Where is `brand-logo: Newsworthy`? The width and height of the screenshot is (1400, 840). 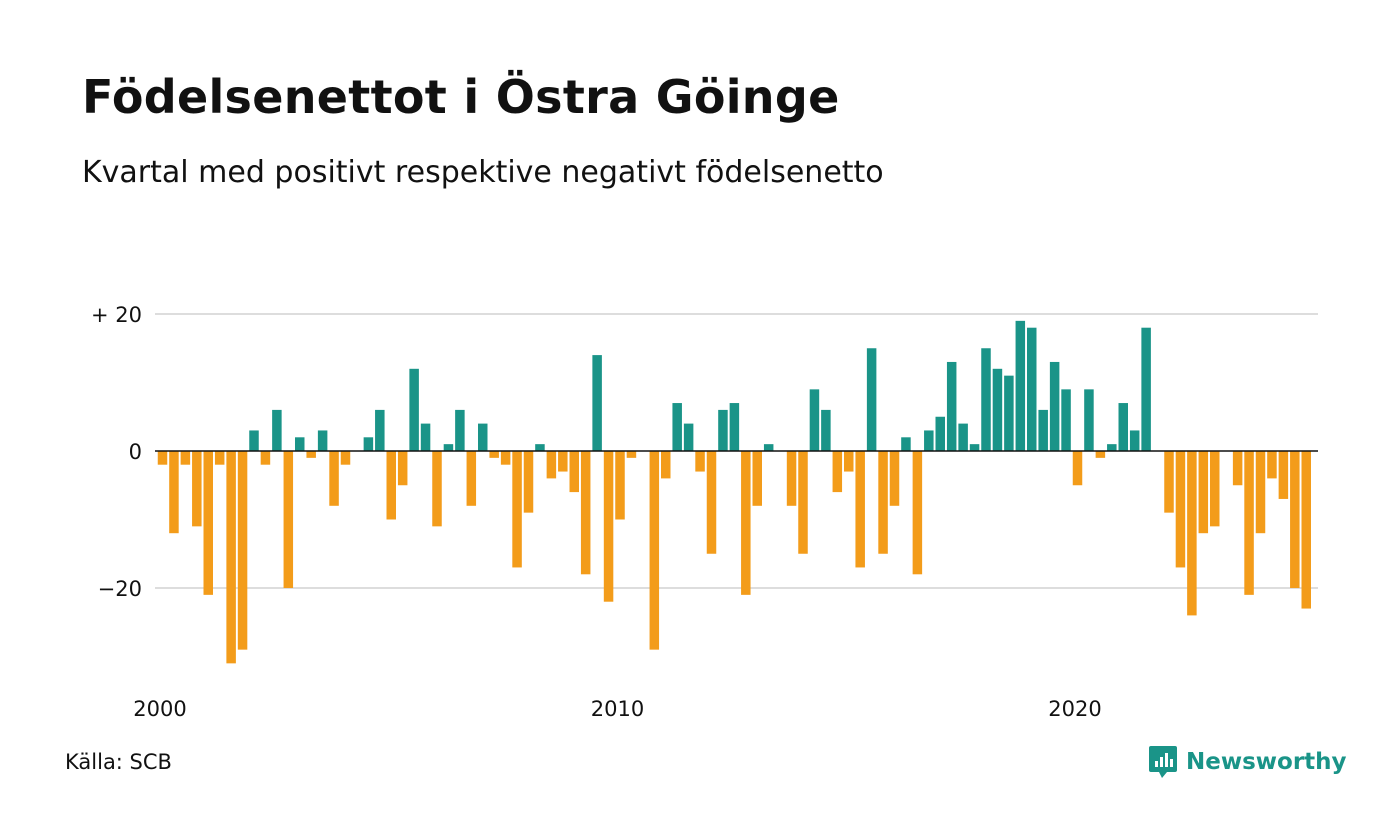 brand-logo: Newsworthy is located at coordinates (1247, 762).